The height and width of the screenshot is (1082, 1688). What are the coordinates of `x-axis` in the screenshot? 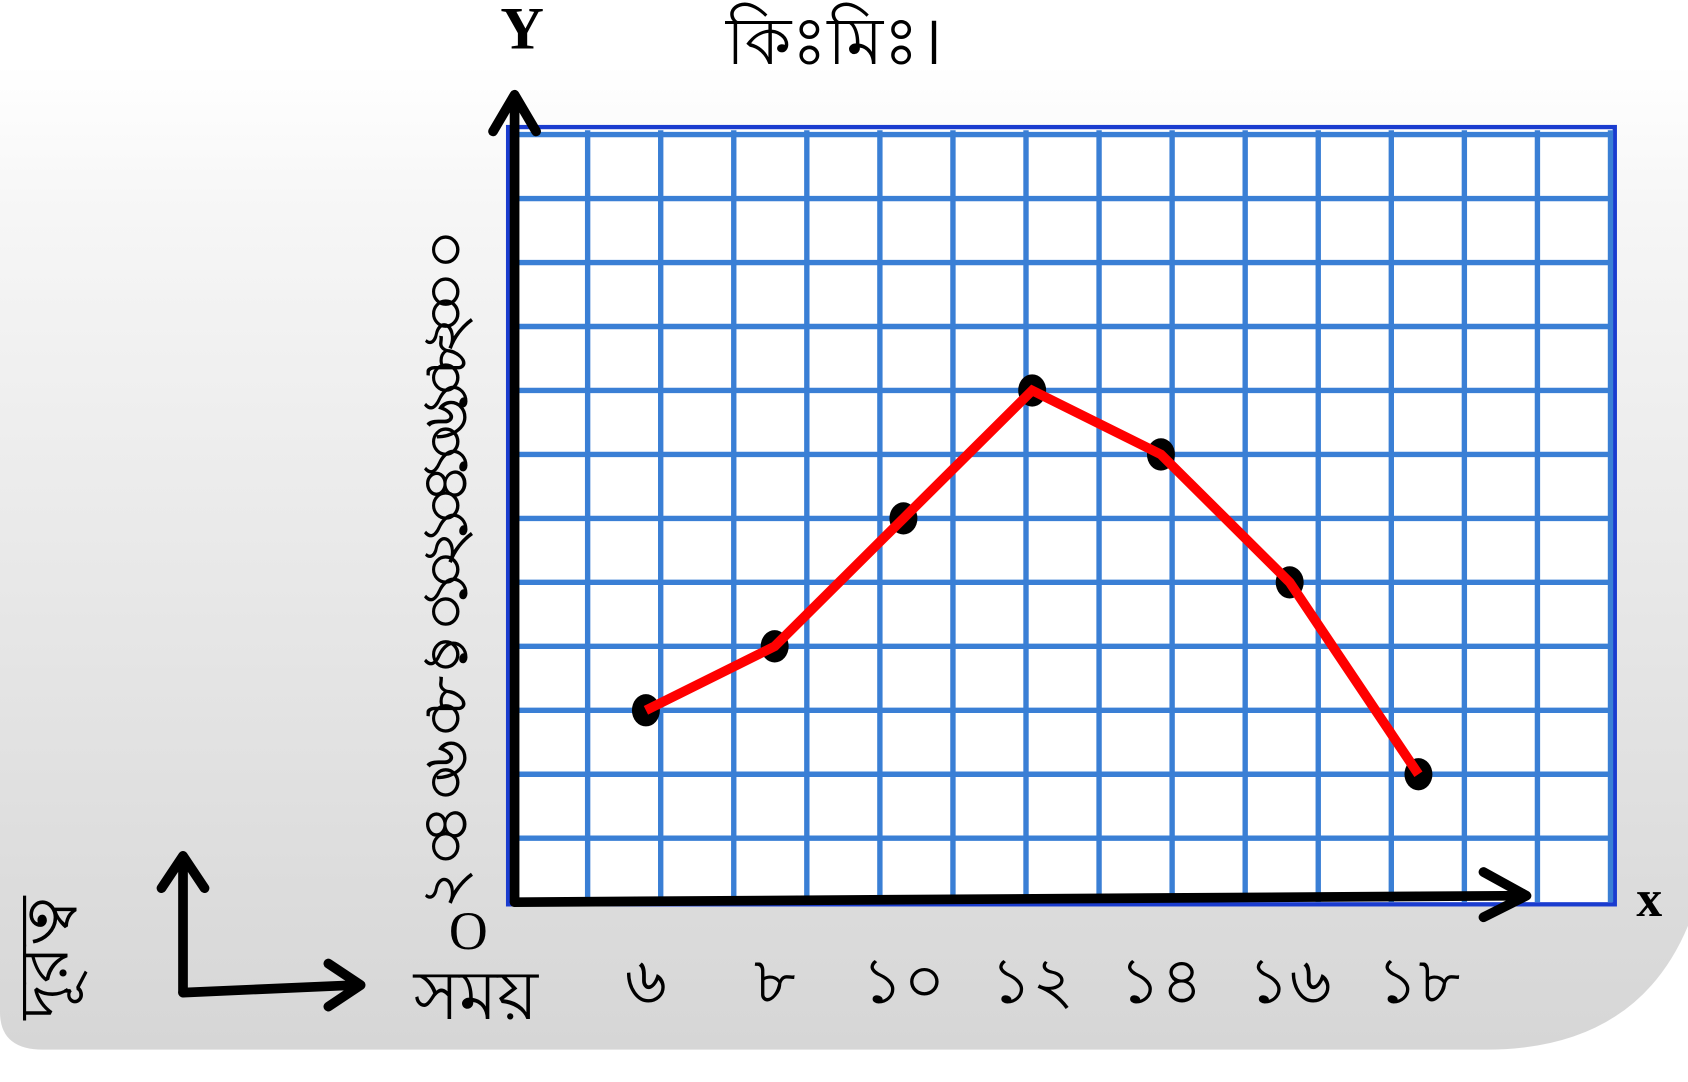 It's located at (1020, 895).